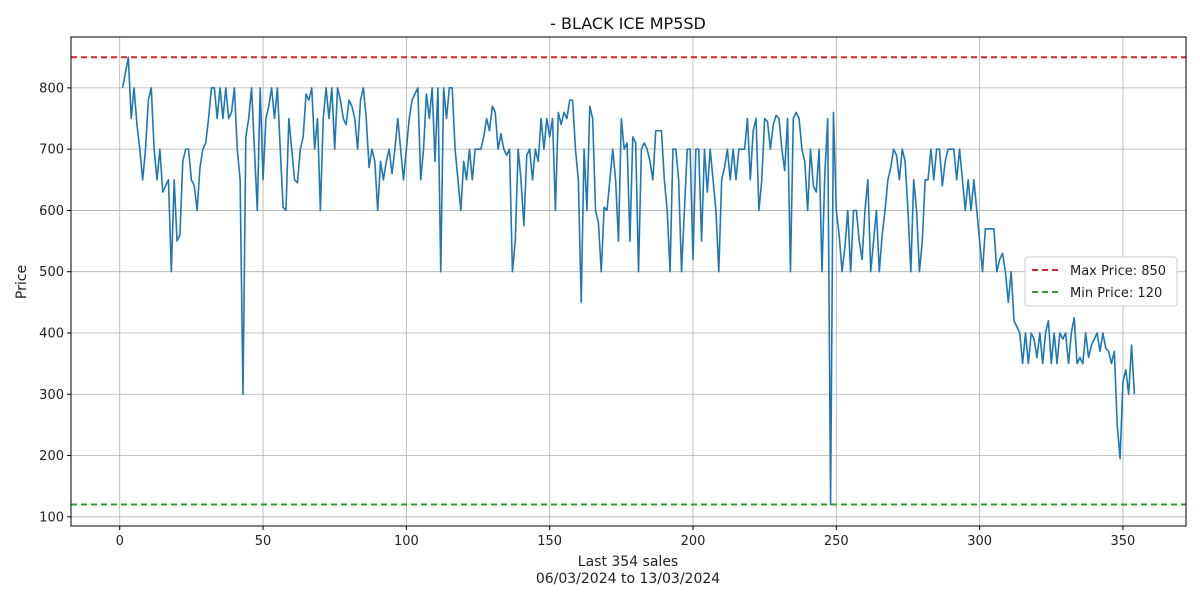 This screenshot has width=1200, height=600. What do you see at coordinates (1116, 293) in the screenshot?
I see `legend-entry-min-price: Min Price: 120` at bounding box center [1116, 293].